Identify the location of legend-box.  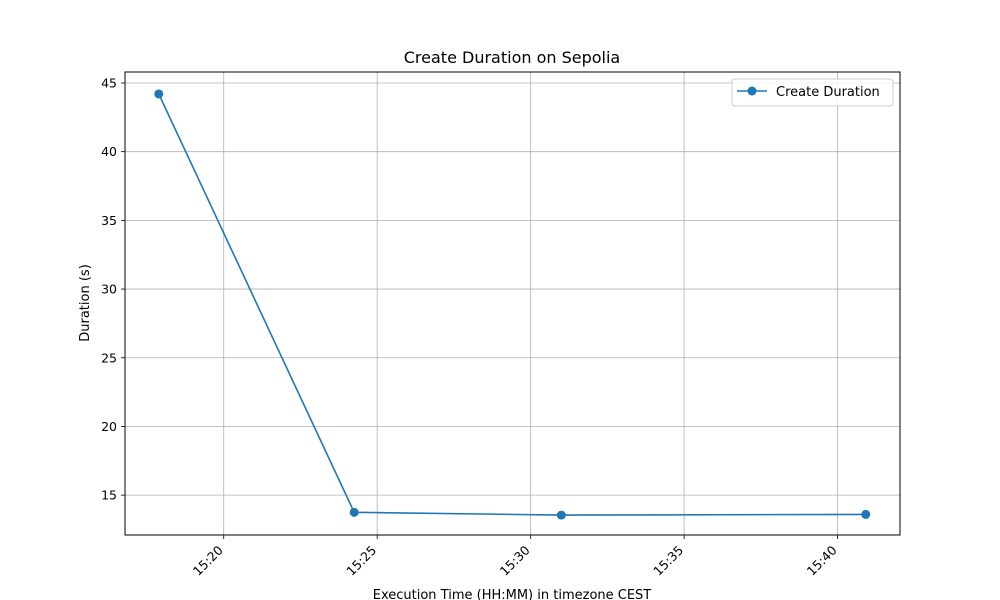
(812, 92).